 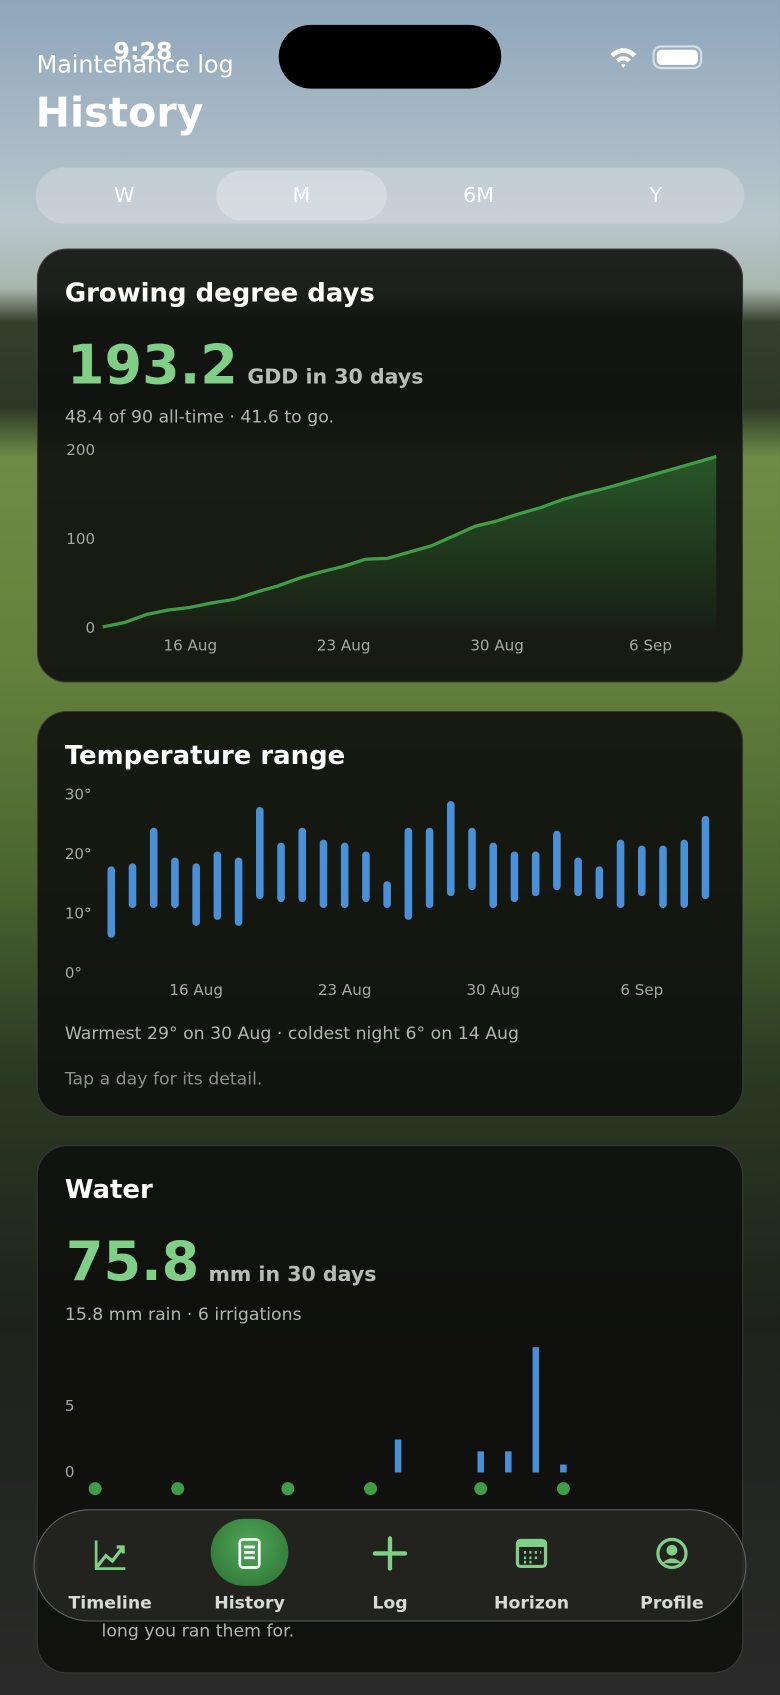 What do you see at coordinates (656, 195) in the screenshot?
I see `segment: Y` at bounding box center [656, 195].